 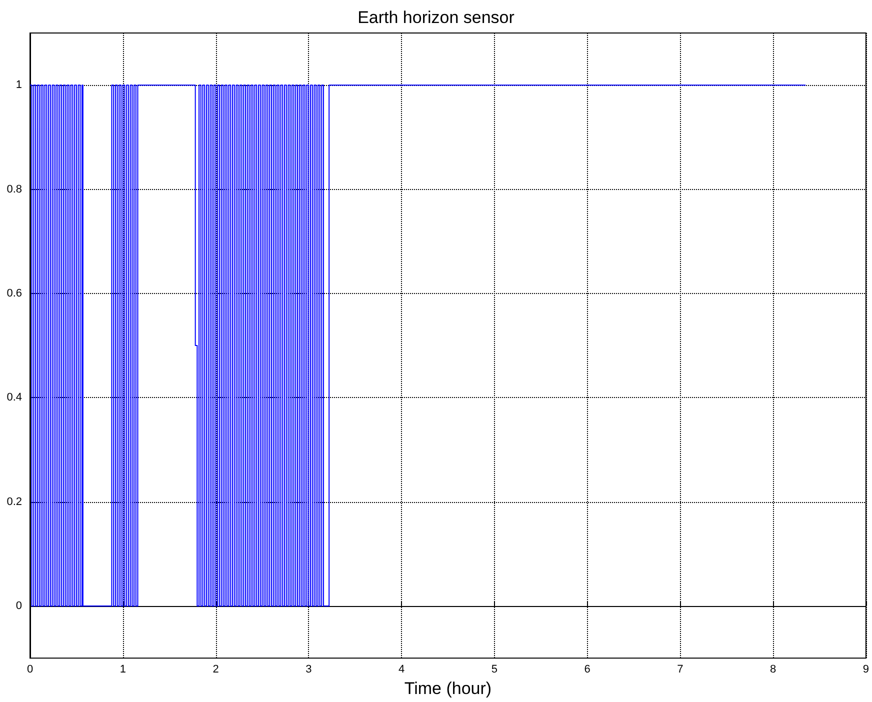 What do you see at coordinates (14, 398) in the screenshot?
I see `y-tick-label: 0.4` at bounding box center [14, 398].